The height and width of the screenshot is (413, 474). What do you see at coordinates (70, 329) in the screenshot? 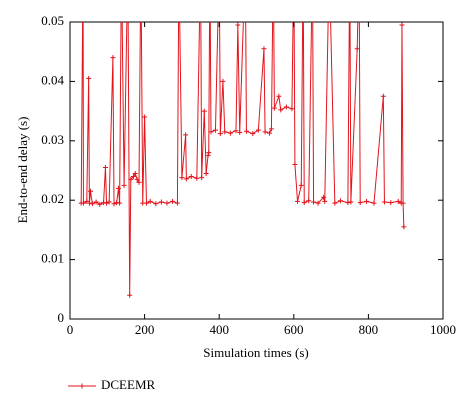
I see `x-tick-label: 0` at bounding box center [70, 329].